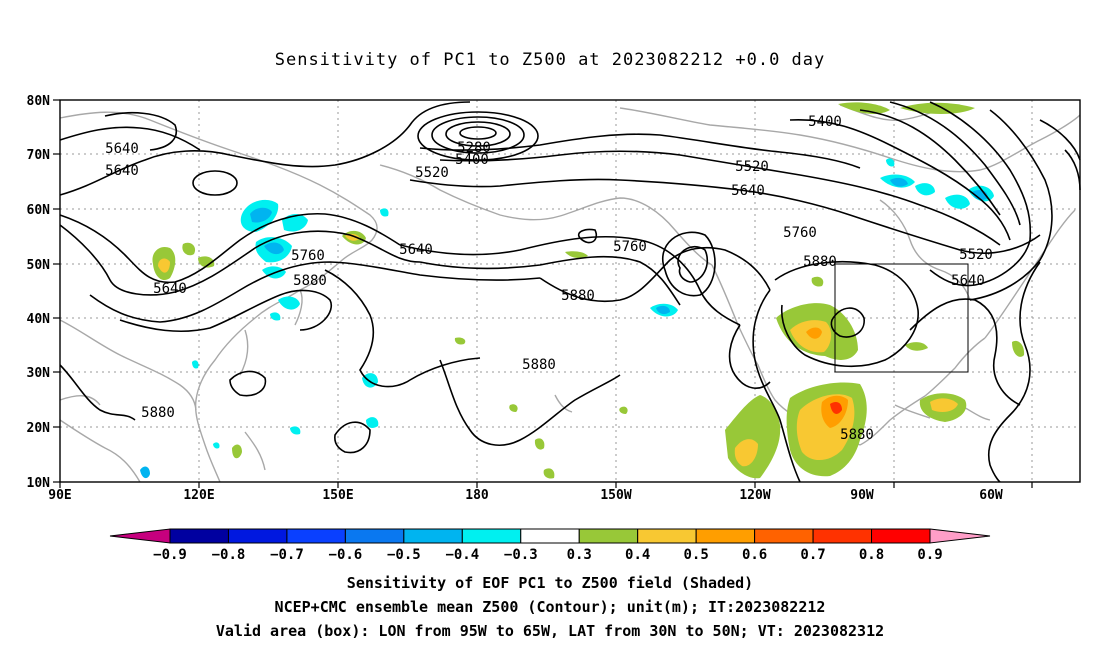  I want to click on lat-label: 80N, so click(39, 101).